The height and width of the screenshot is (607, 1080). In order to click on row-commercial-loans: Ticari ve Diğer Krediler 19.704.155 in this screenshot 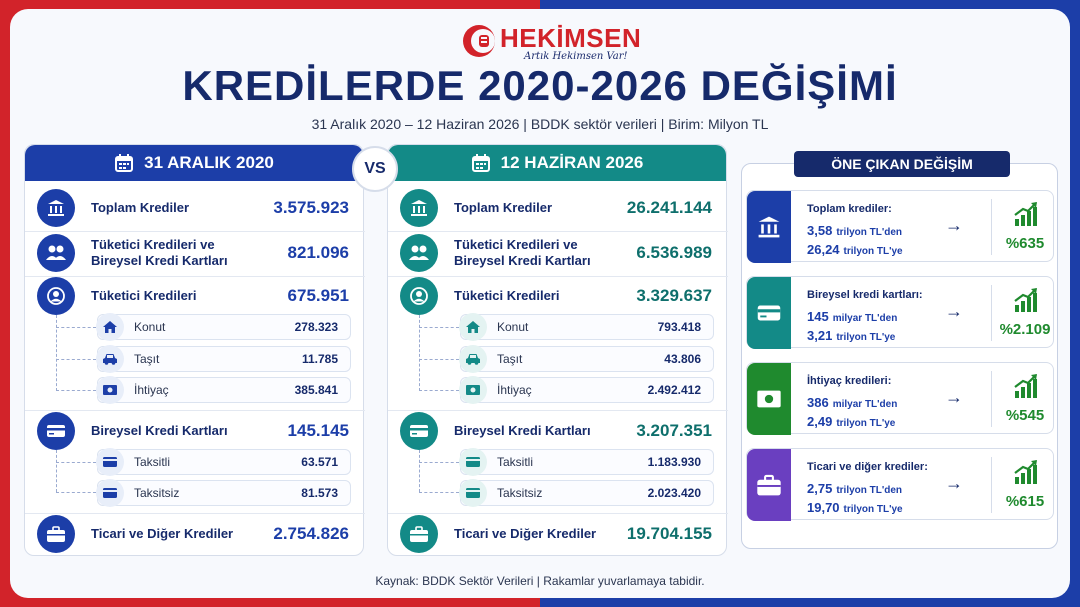, I will do `click(558, 534)`.